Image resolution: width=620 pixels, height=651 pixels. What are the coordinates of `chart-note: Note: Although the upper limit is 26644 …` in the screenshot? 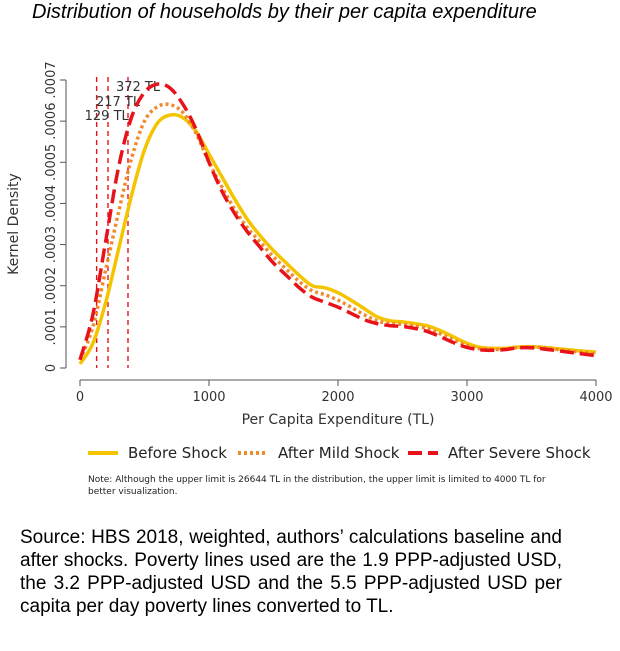 It's located at (317, 486).